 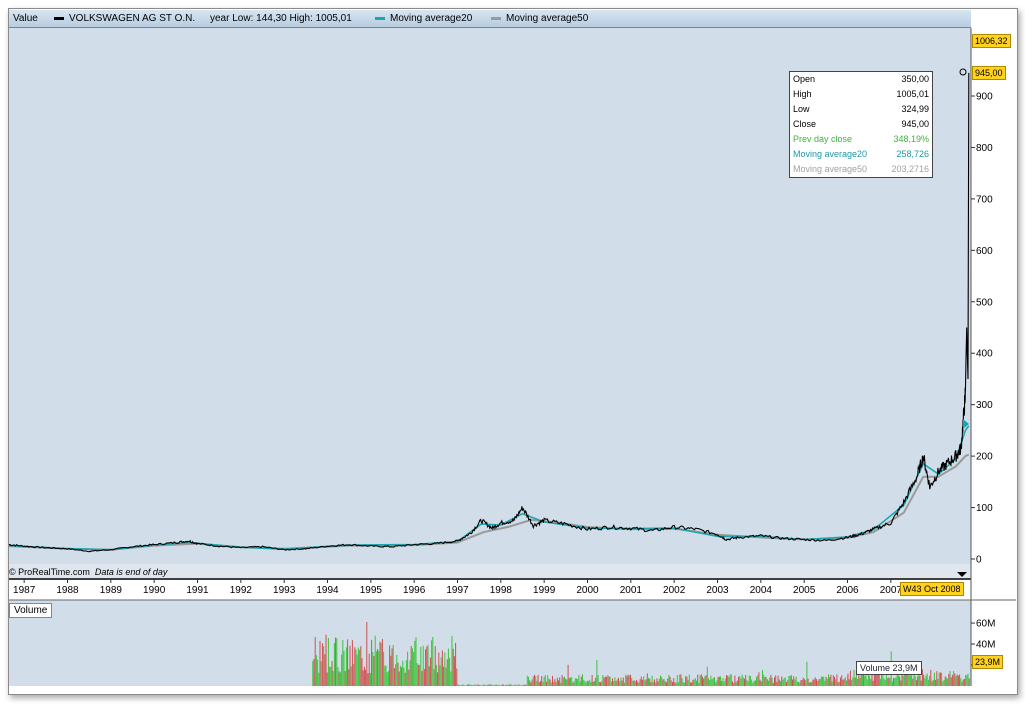 I want to click on x-tick-label: 1994, so click(x=327, y=590).